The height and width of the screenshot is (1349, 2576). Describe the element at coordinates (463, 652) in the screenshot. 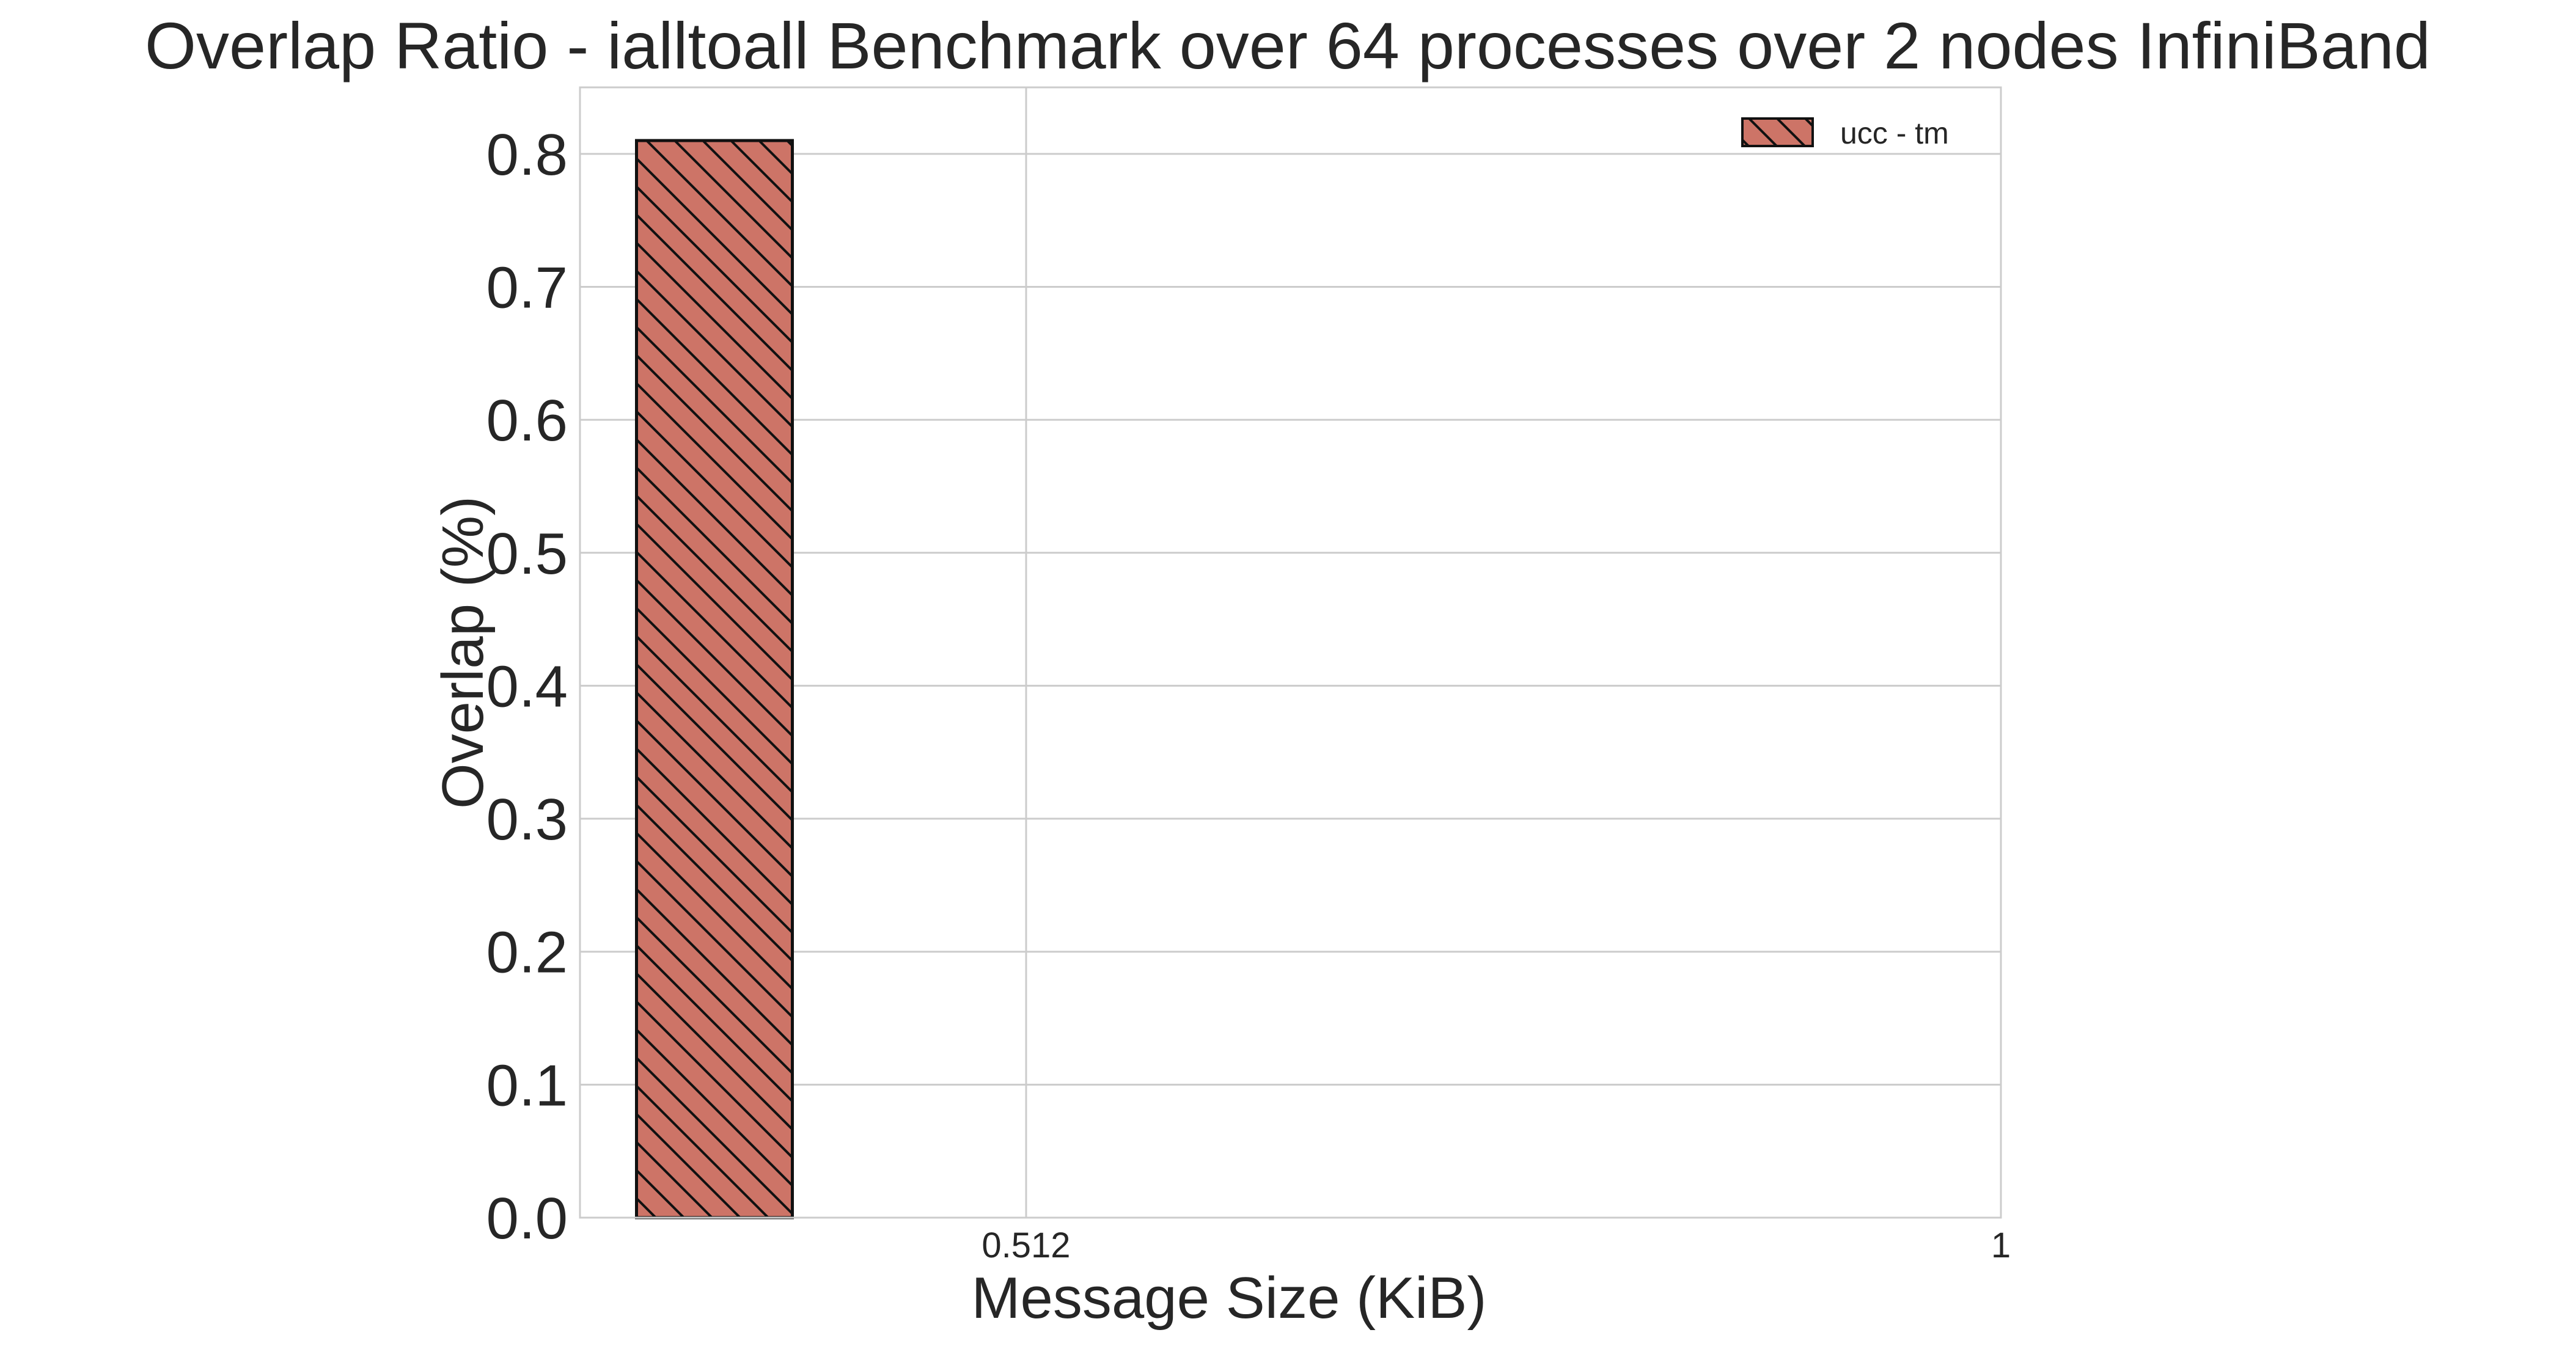

I see `y-axis-label: Overlap (%)` at that location.